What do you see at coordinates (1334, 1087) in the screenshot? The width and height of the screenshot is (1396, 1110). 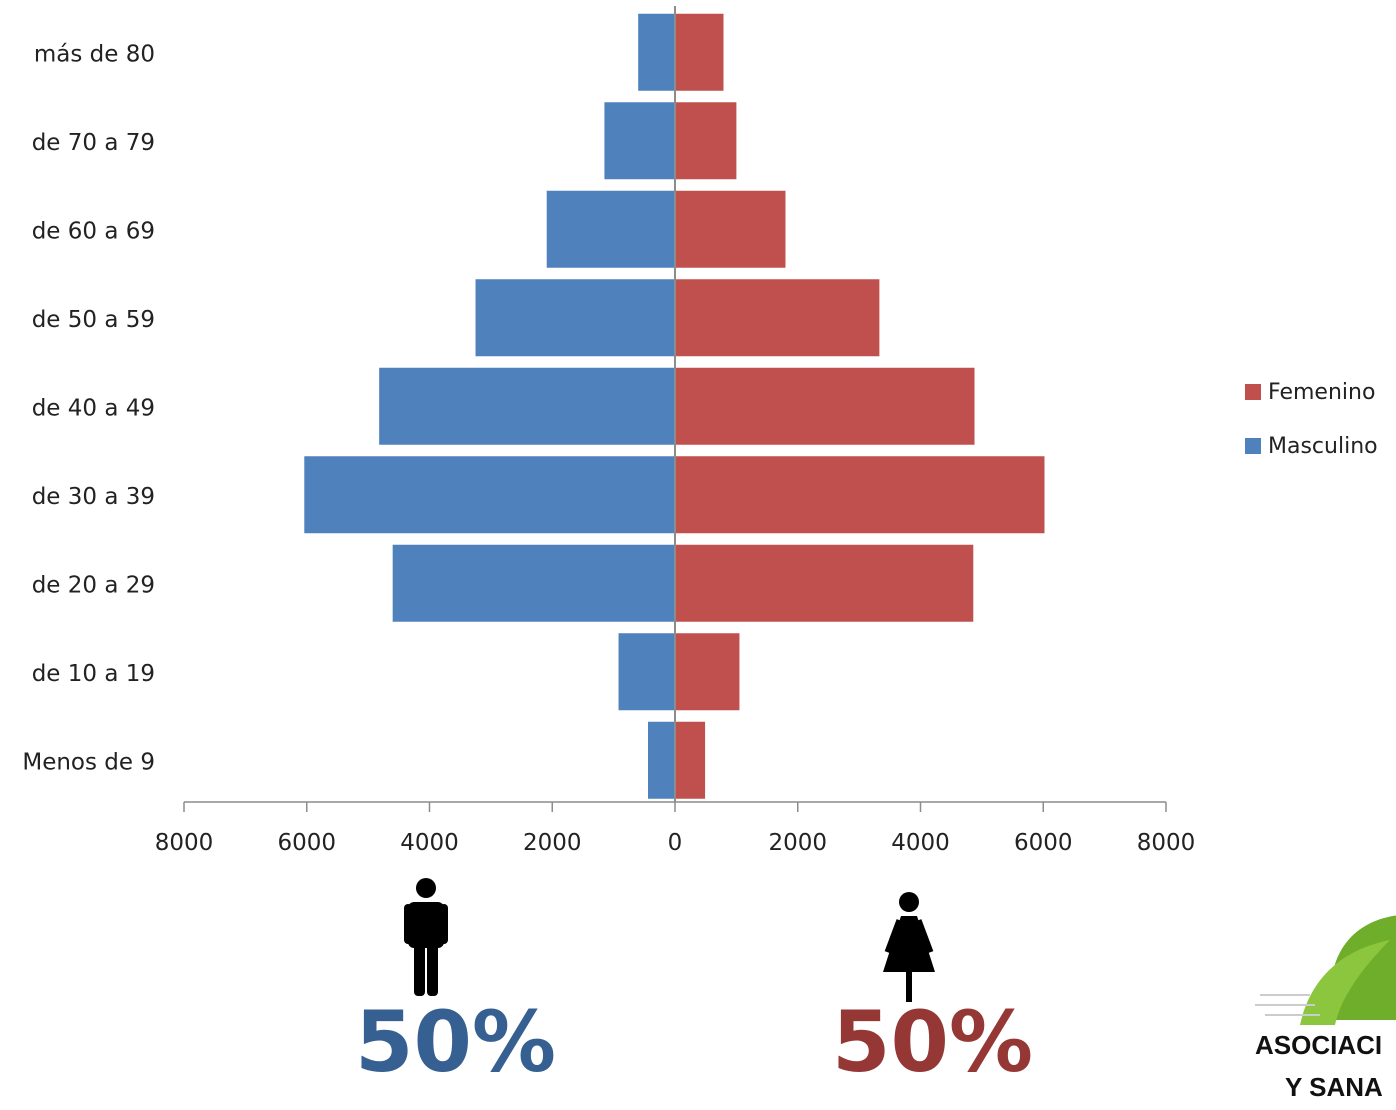 I see `logo-text-line2: Y SANA` at bounding box center [1334, 1087].